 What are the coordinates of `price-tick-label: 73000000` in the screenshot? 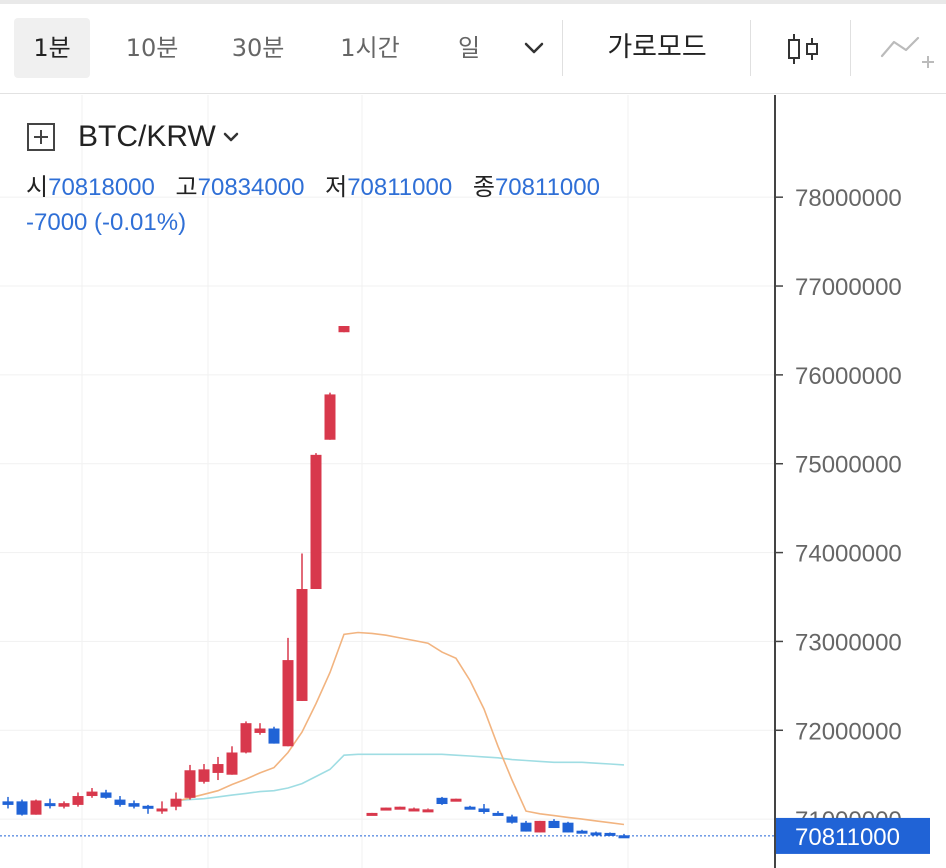 It's located at (848, 642).